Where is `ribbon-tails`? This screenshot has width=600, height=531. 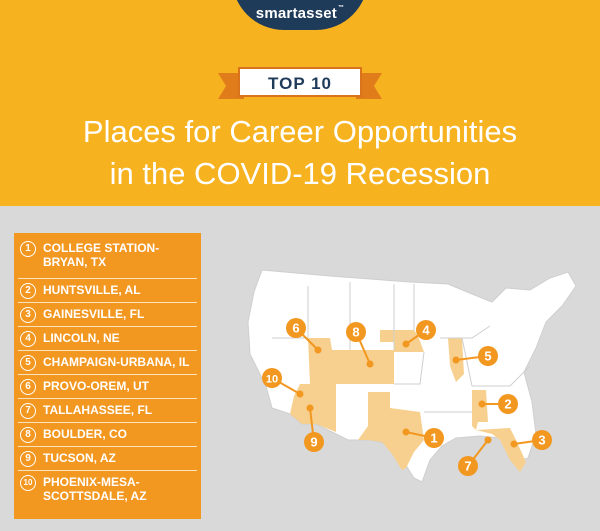 ribbon-tails is located at coordinates (300, 86).